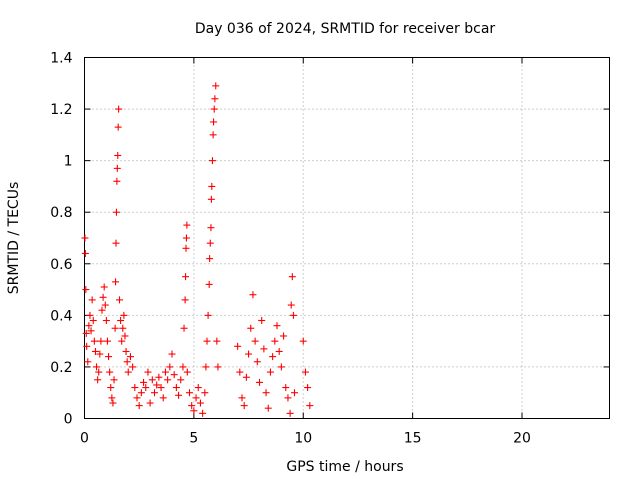  I want to click on x-tick-label: 10, so click(303, 439).